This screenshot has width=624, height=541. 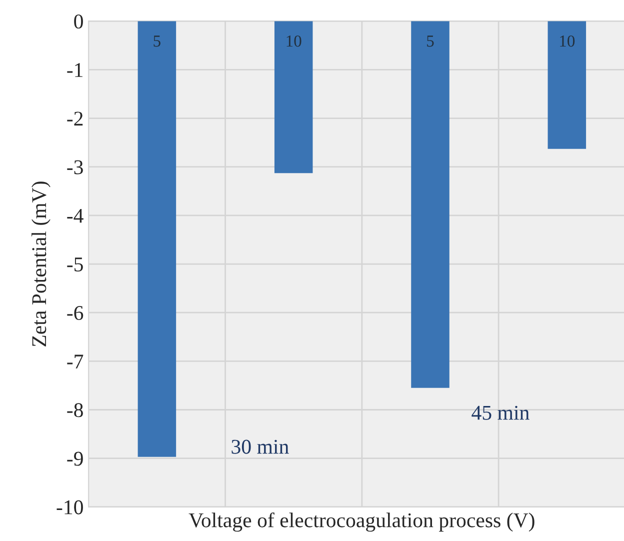 I want to click on y-tick-label: -4, so click(x=75, y=215).